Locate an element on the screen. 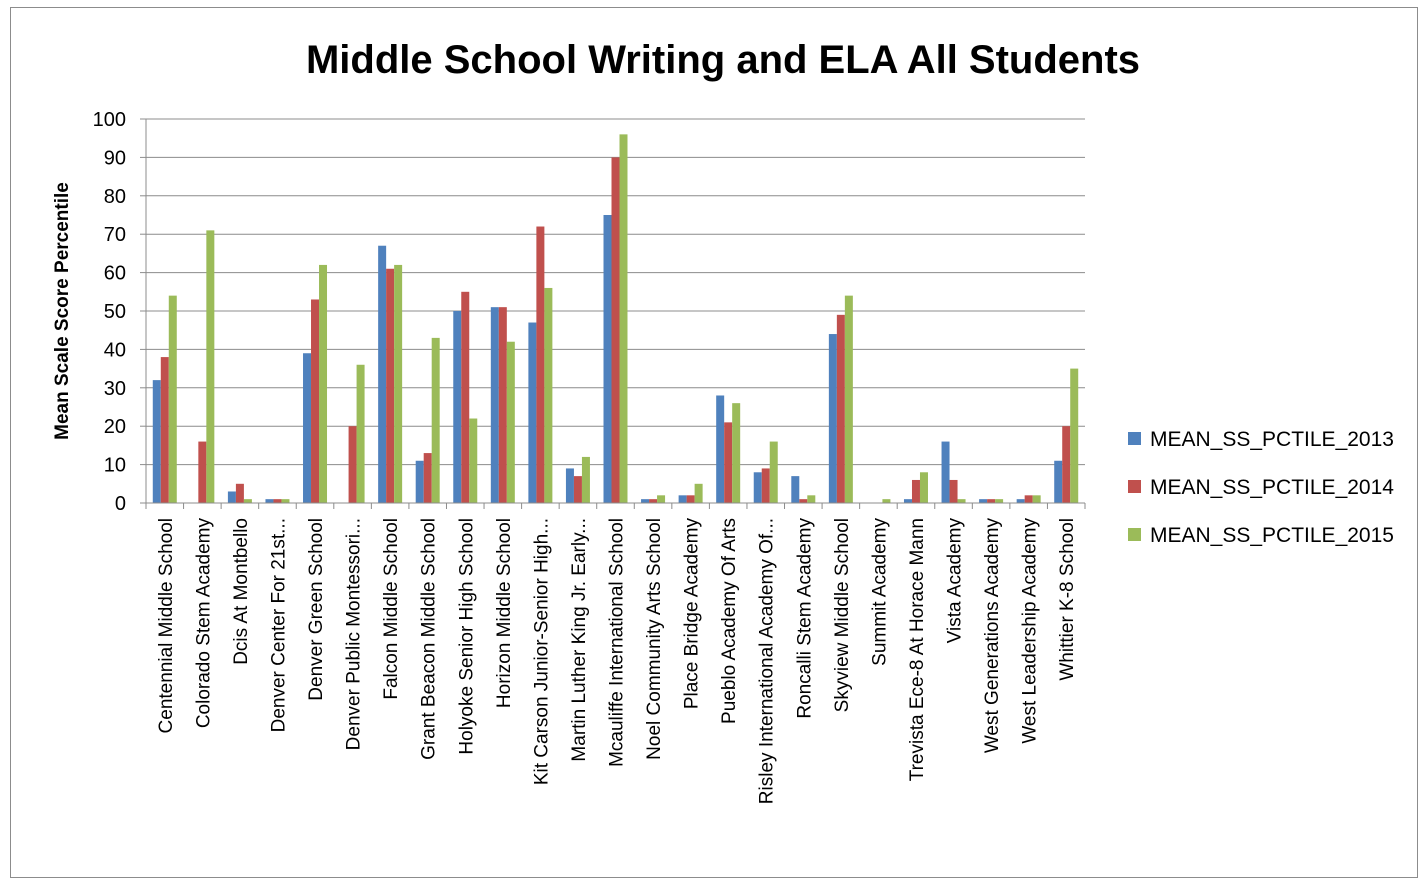 This screenshot has height=879, width=1420. category-label: Dcis At Montbello is located at coordinates (241, 591).